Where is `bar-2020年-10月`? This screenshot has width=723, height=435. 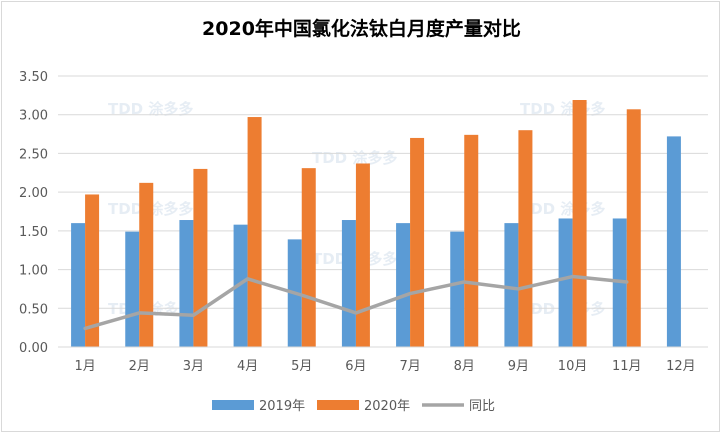 bar-2020年-10月 is located at coordinates (579, 223).